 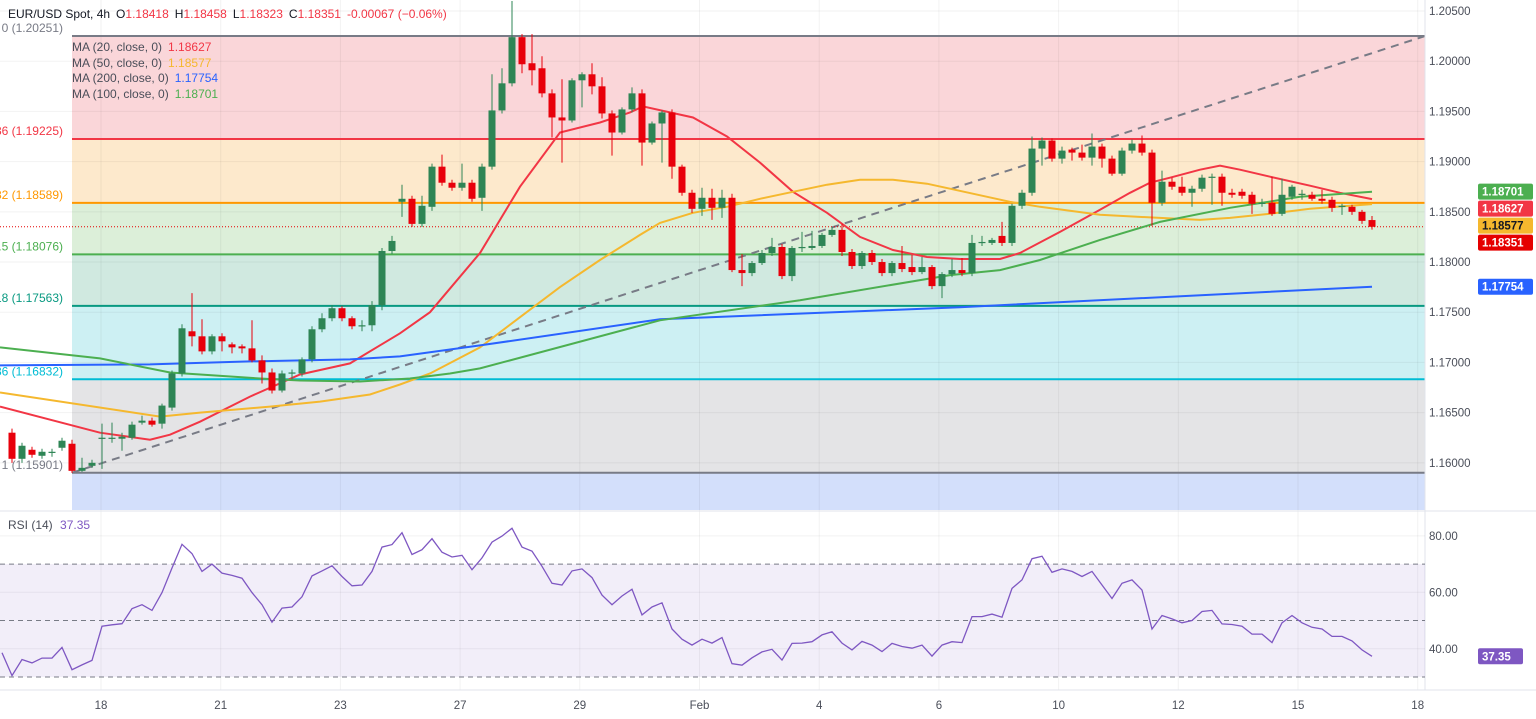 I want to click on current-price-badge: 1.18351, so click(x=1503, y=244).